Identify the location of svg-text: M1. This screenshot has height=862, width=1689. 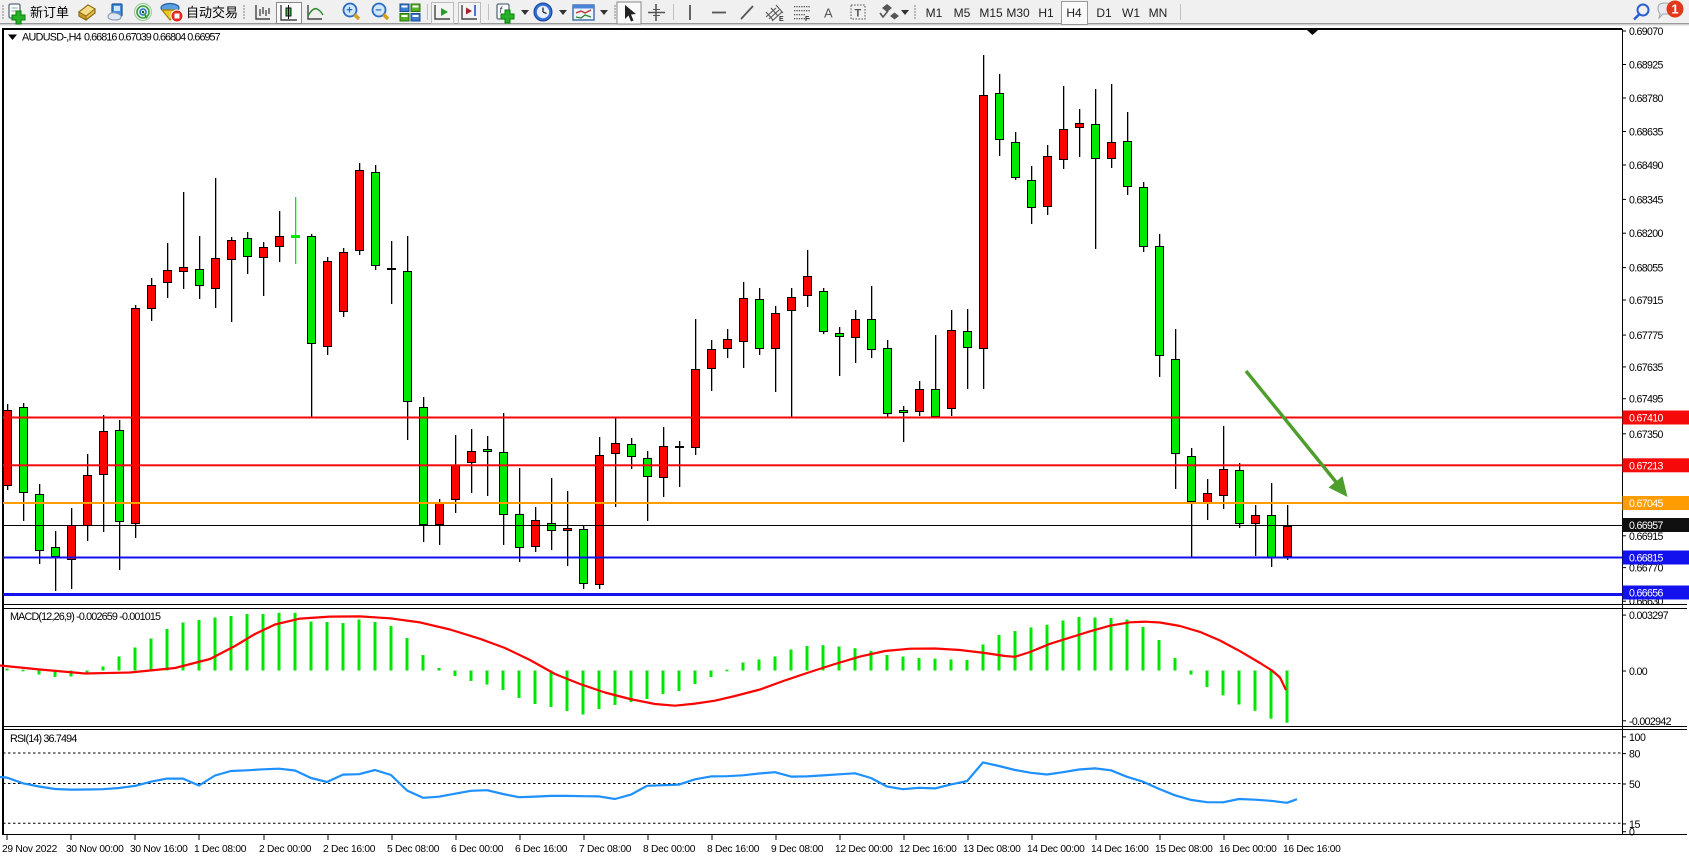
(934, 13).